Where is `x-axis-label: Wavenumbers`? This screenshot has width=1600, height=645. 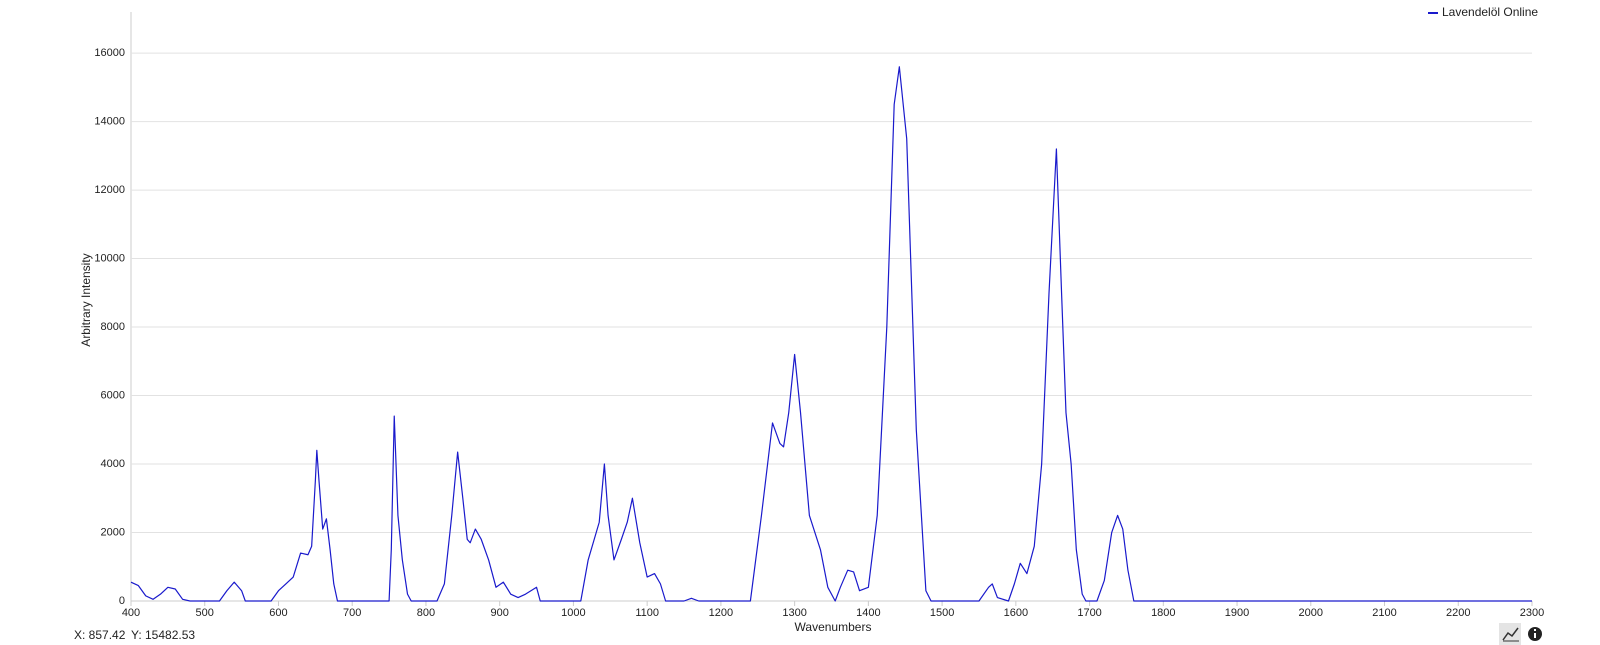
x-axis-label: Wavenumbers is located at coordinates (833, 627).